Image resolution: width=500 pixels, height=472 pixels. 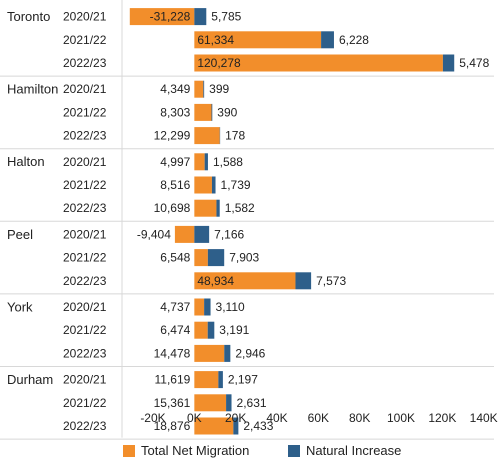 I want to click on natural-increase-value-label: 6,228, so click(x=354, y=40).